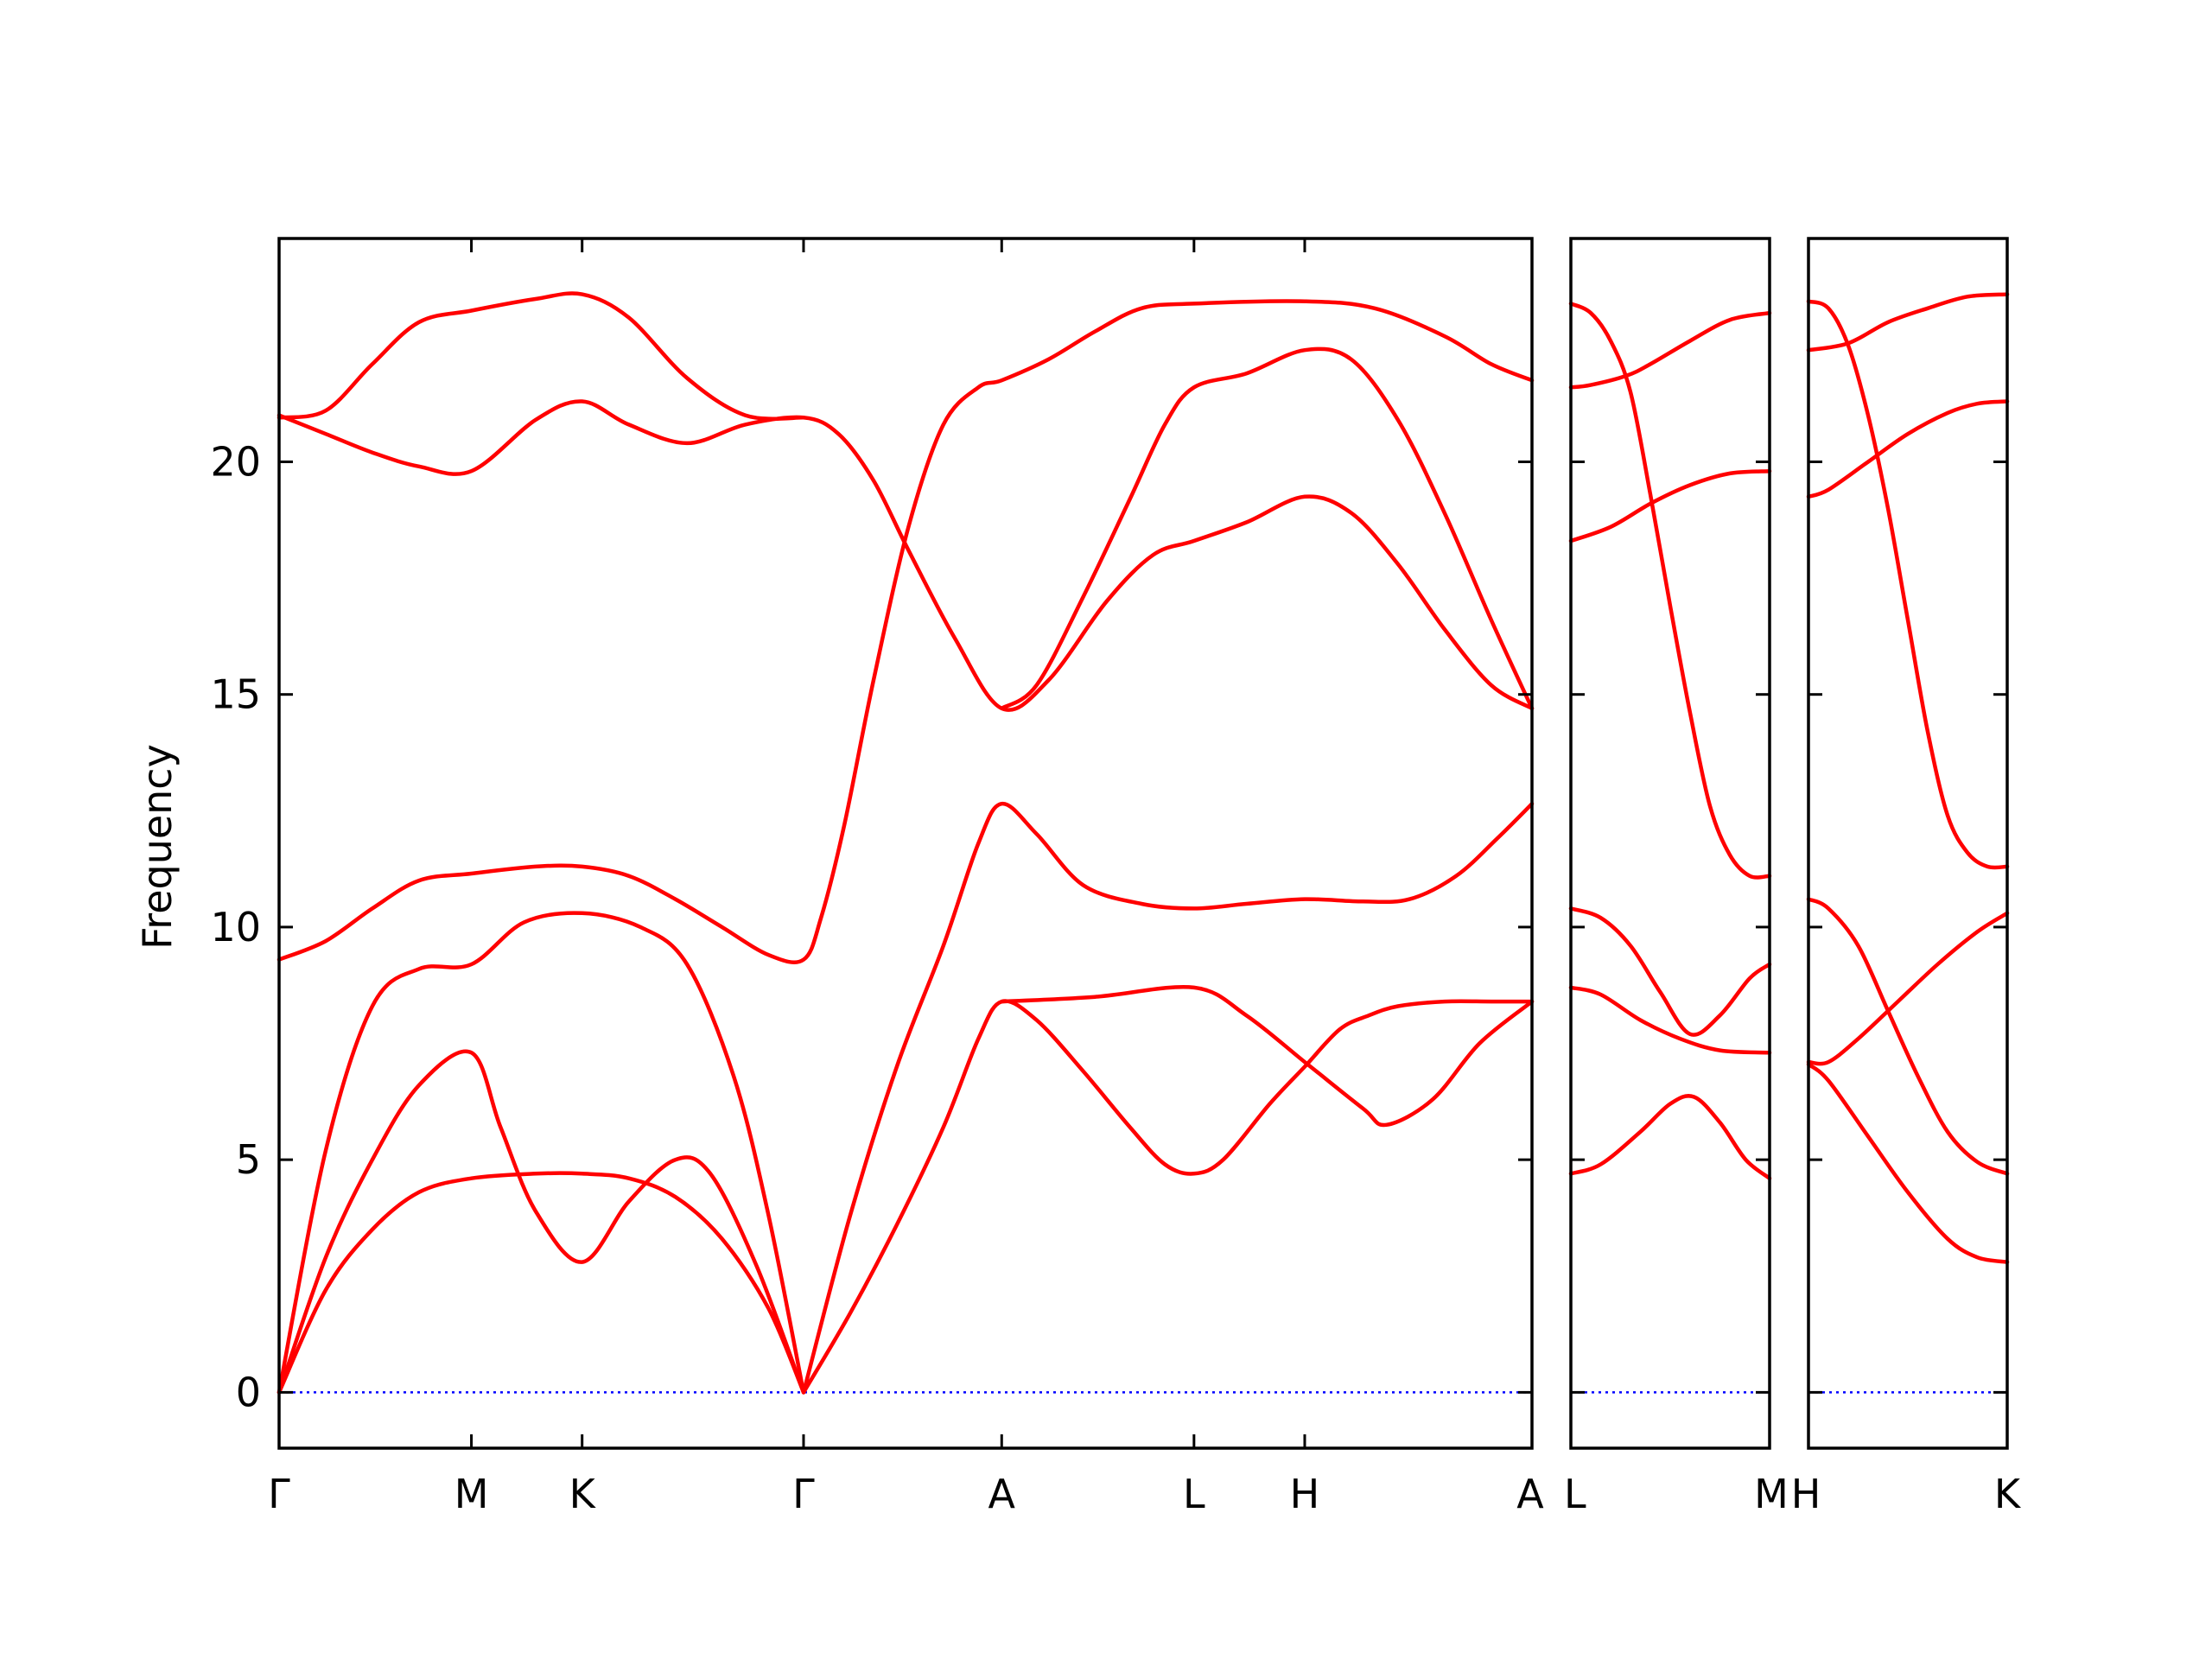 The image size is (2212, 1659). I want to click on y-tick-label: 15, so click(235, 694).